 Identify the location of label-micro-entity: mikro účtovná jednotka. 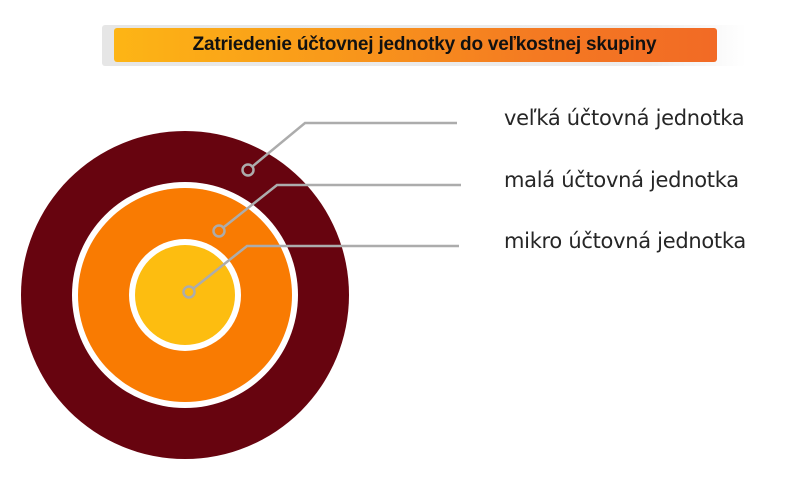
(625, 241).